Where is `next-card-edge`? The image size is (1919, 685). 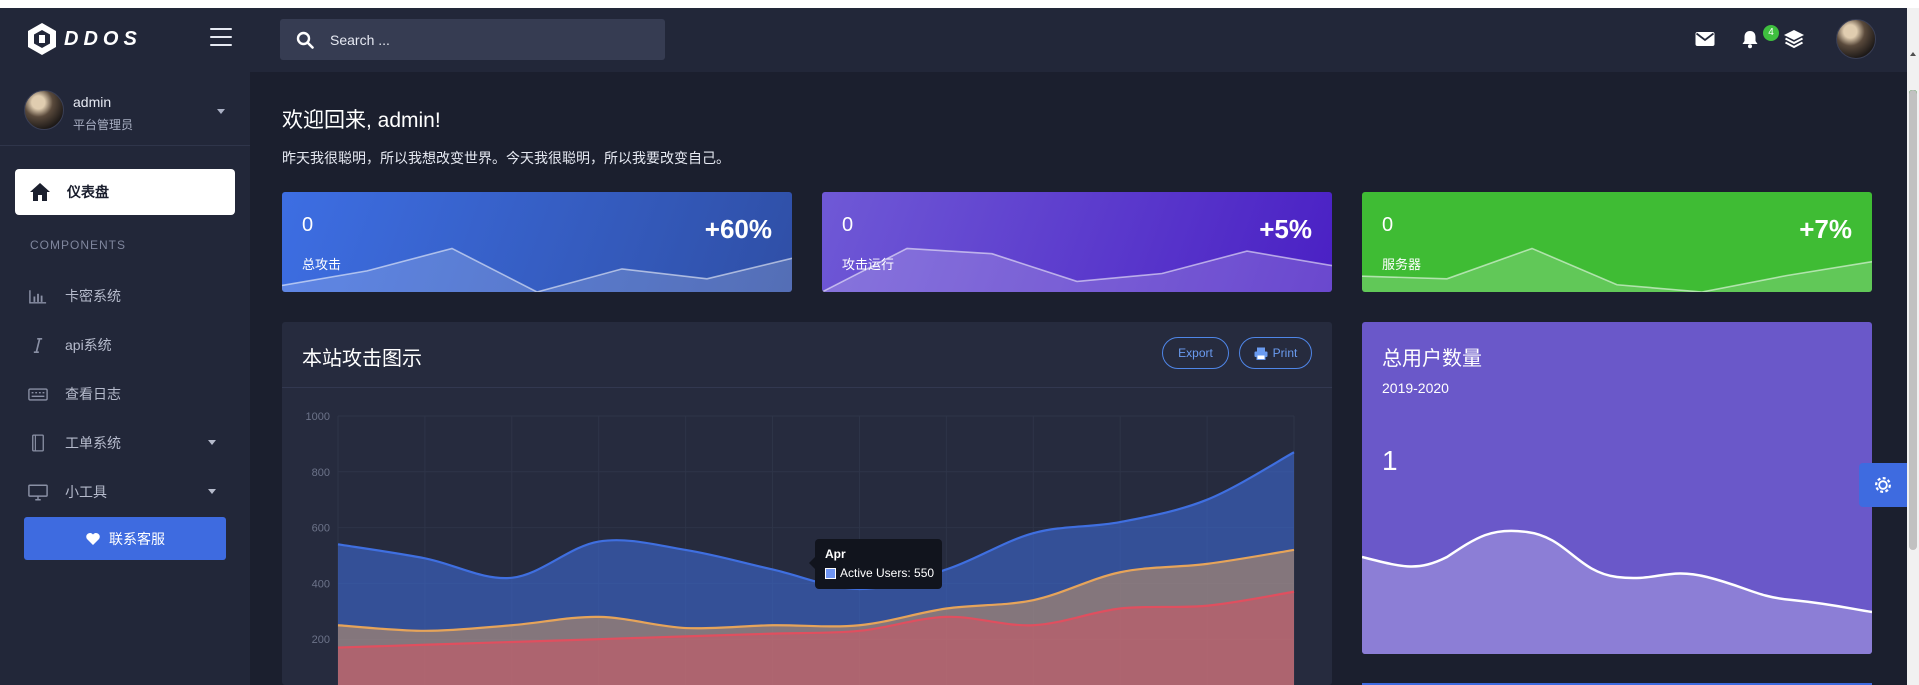
next-card-edge is located at coordinates (1617, 684).